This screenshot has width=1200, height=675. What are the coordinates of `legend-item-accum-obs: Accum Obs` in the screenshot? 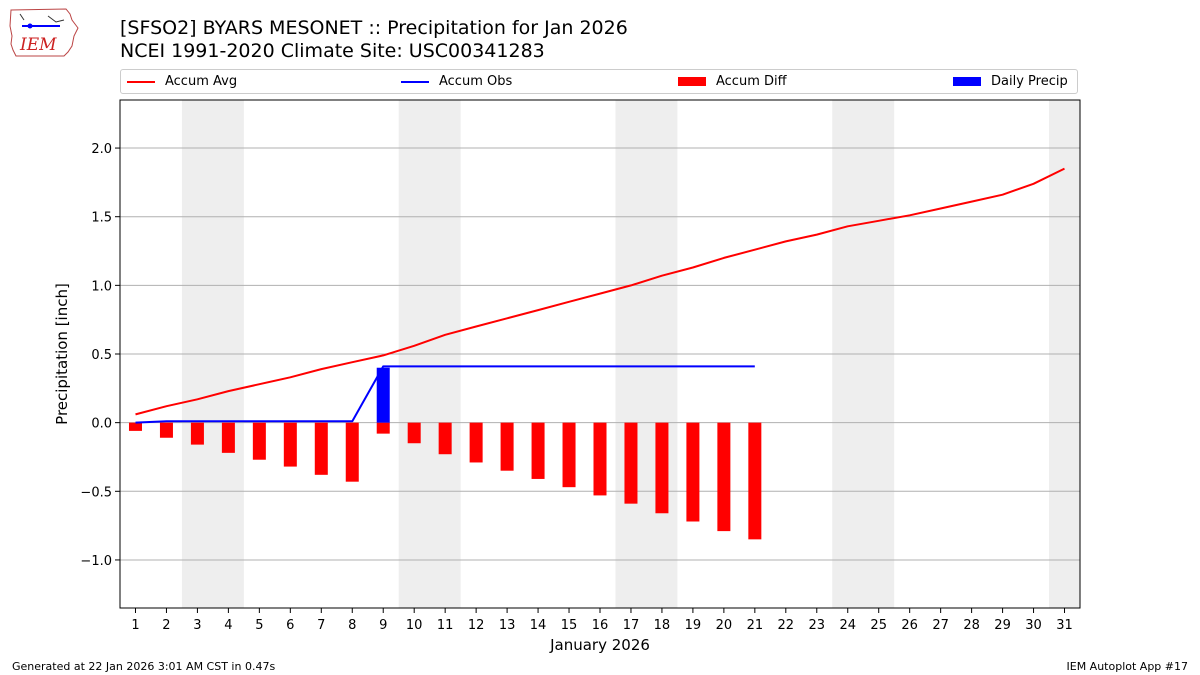 It's located at (456, 82).